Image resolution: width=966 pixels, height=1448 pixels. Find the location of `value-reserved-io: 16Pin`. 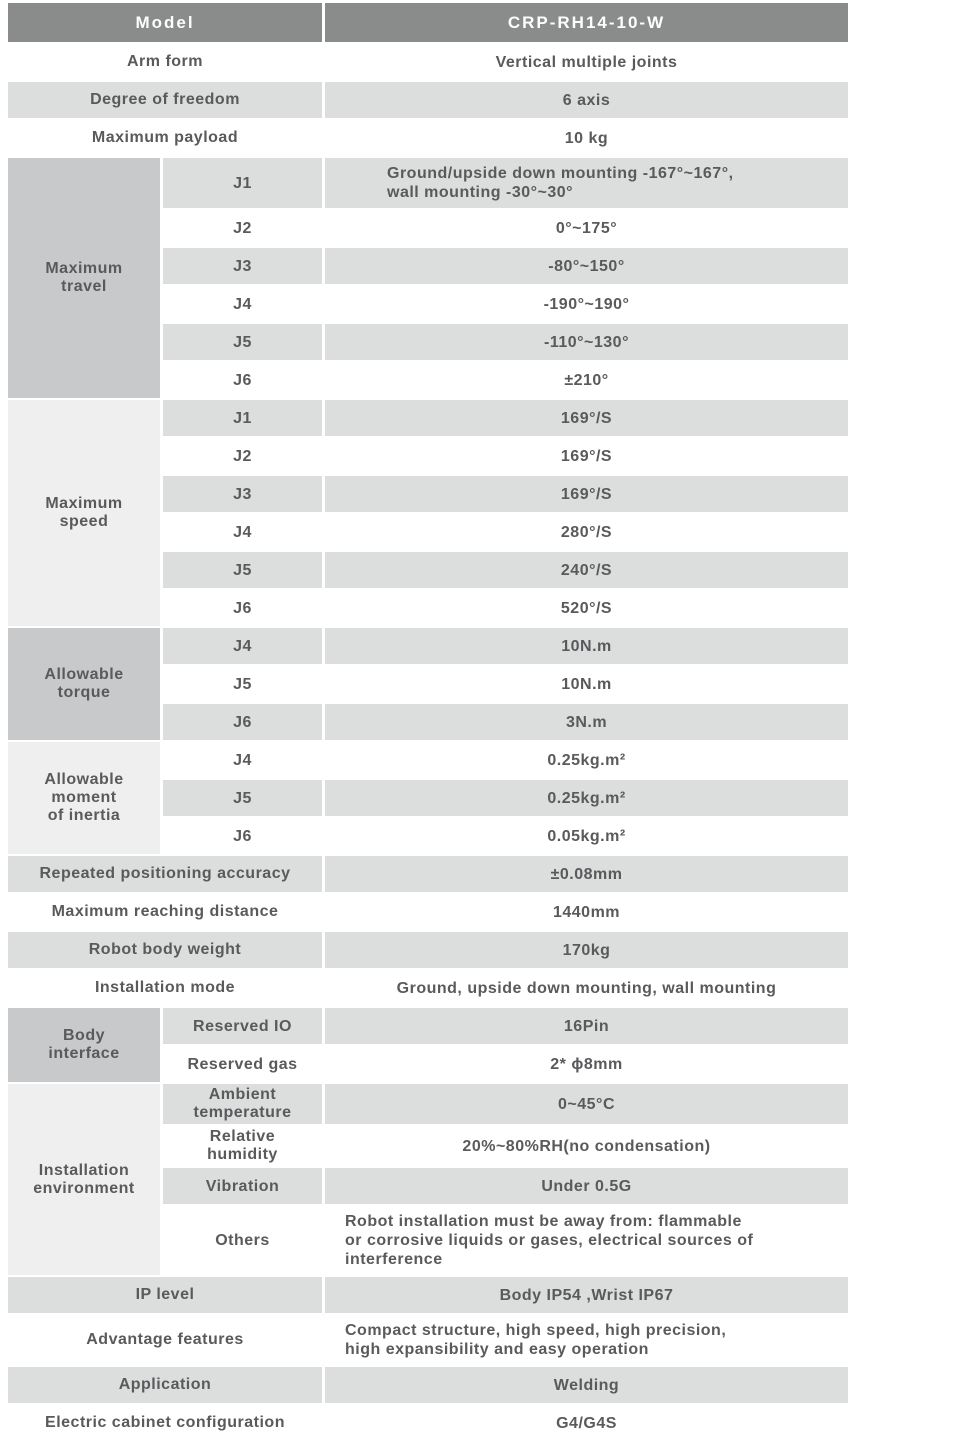

value-reserved-io: 16Pin is located at coordinates (586, 1026).